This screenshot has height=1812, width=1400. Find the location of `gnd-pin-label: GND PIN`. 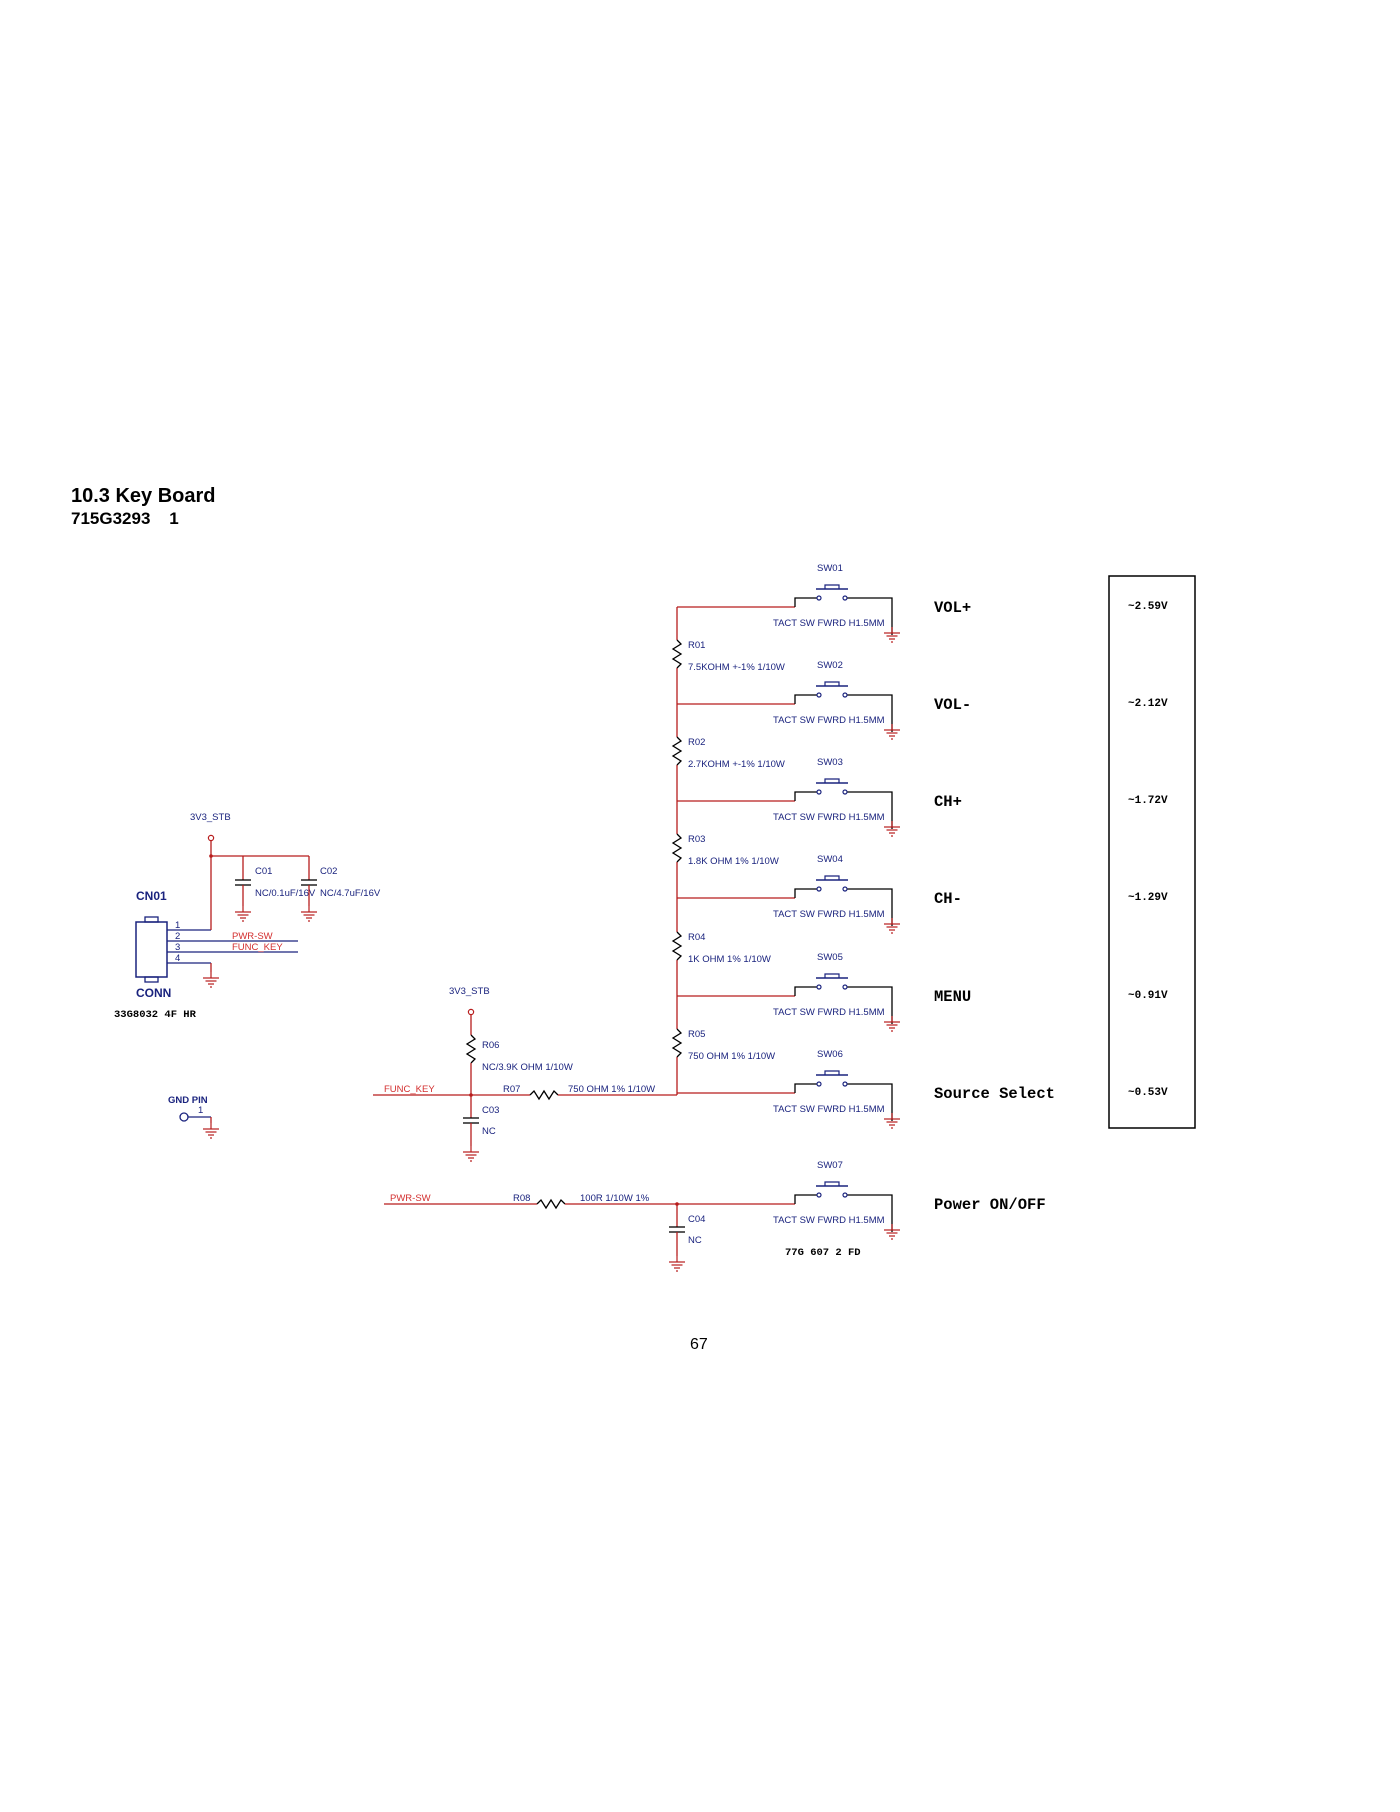

gnd-pin-label: GND PIN is located at coordinates (188, 1100).